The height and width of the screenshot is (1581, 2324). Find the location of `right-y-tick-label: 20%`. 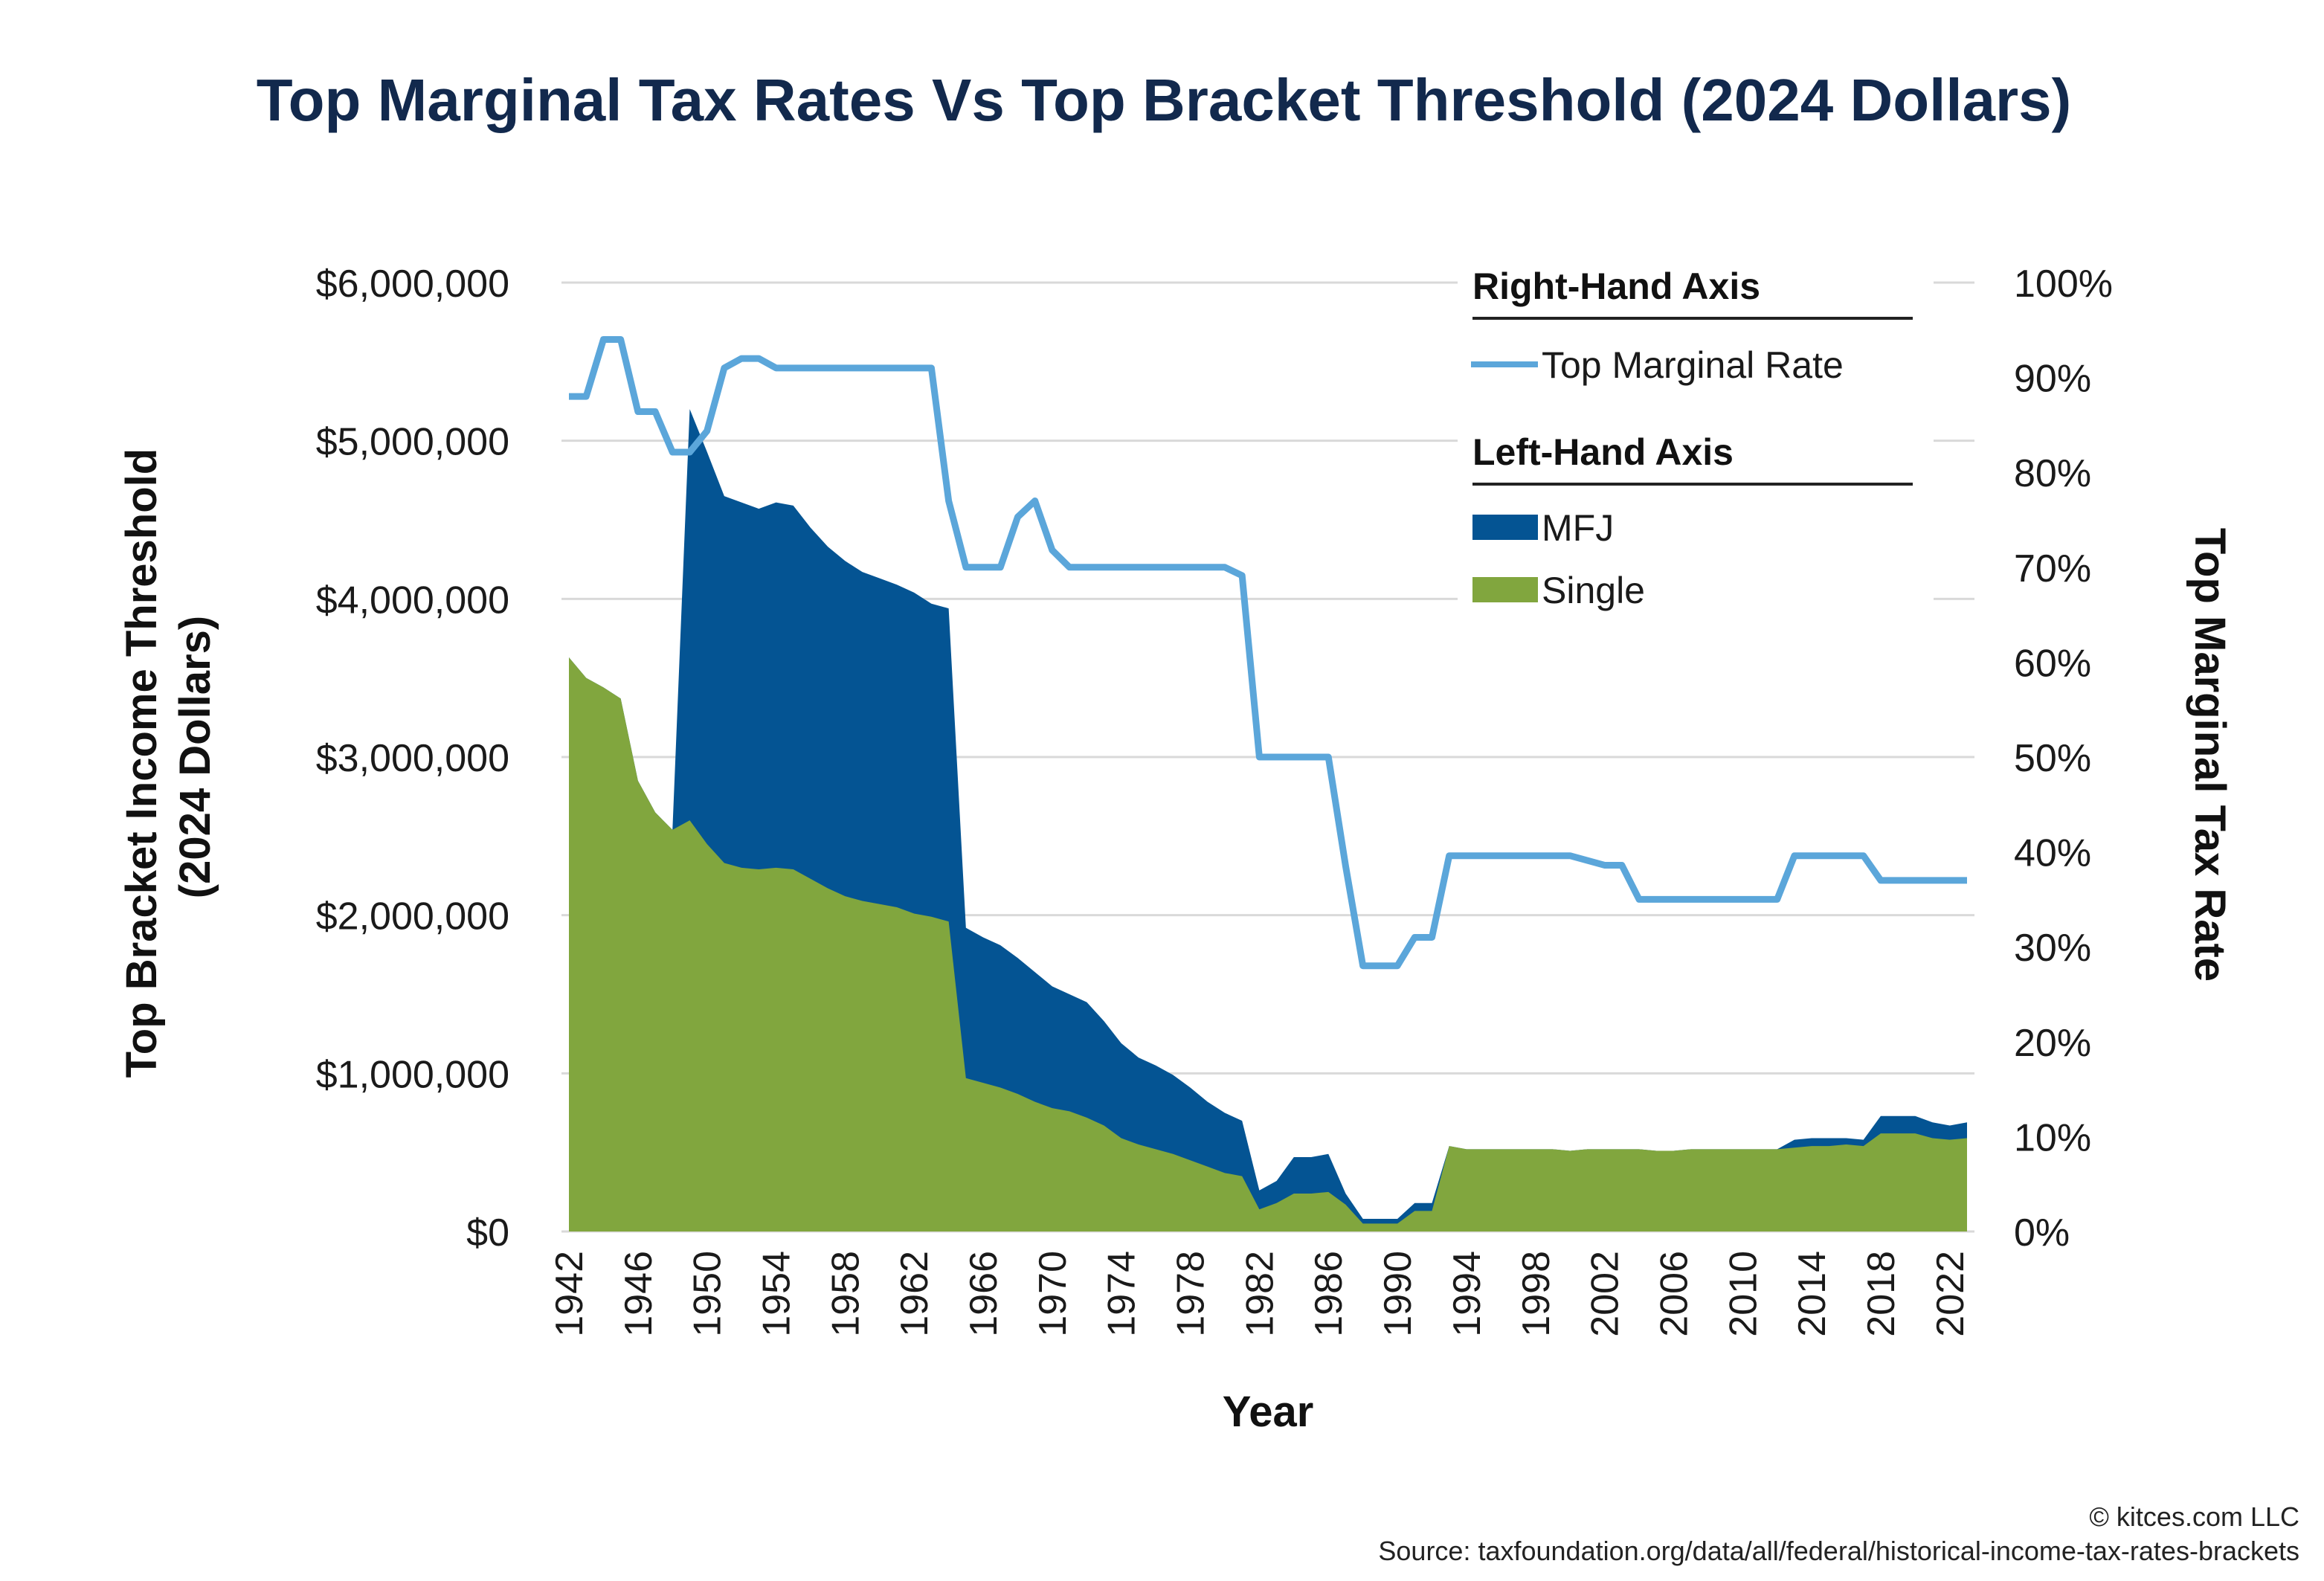

right-y-tick-label: 20% is located at coordinates (2052, 1043).